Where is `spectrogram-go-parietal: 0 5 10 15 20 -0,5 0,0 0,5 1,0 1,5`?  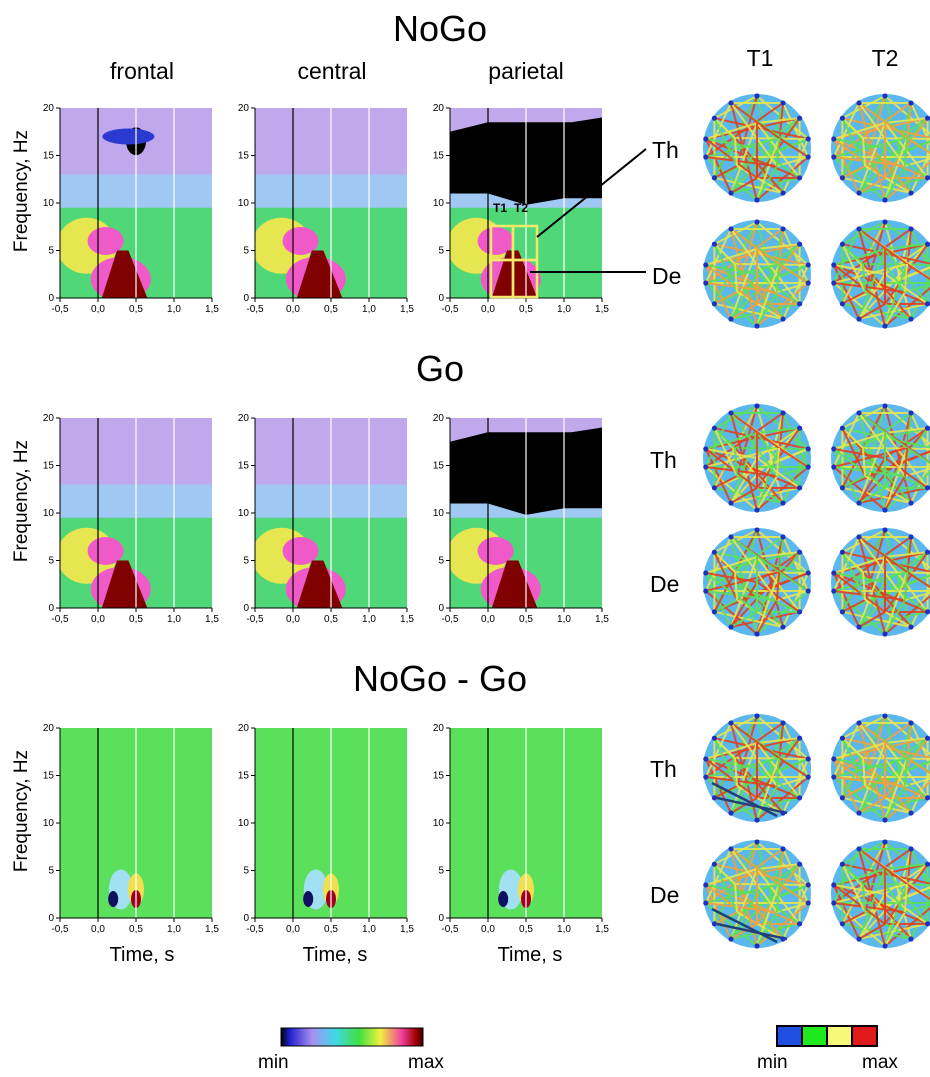 spectrogram-go-parietal: 0 5 10 15 20 -0,5 0,0 0,5 1,0 1,5 is located at coordinates (521, 519).